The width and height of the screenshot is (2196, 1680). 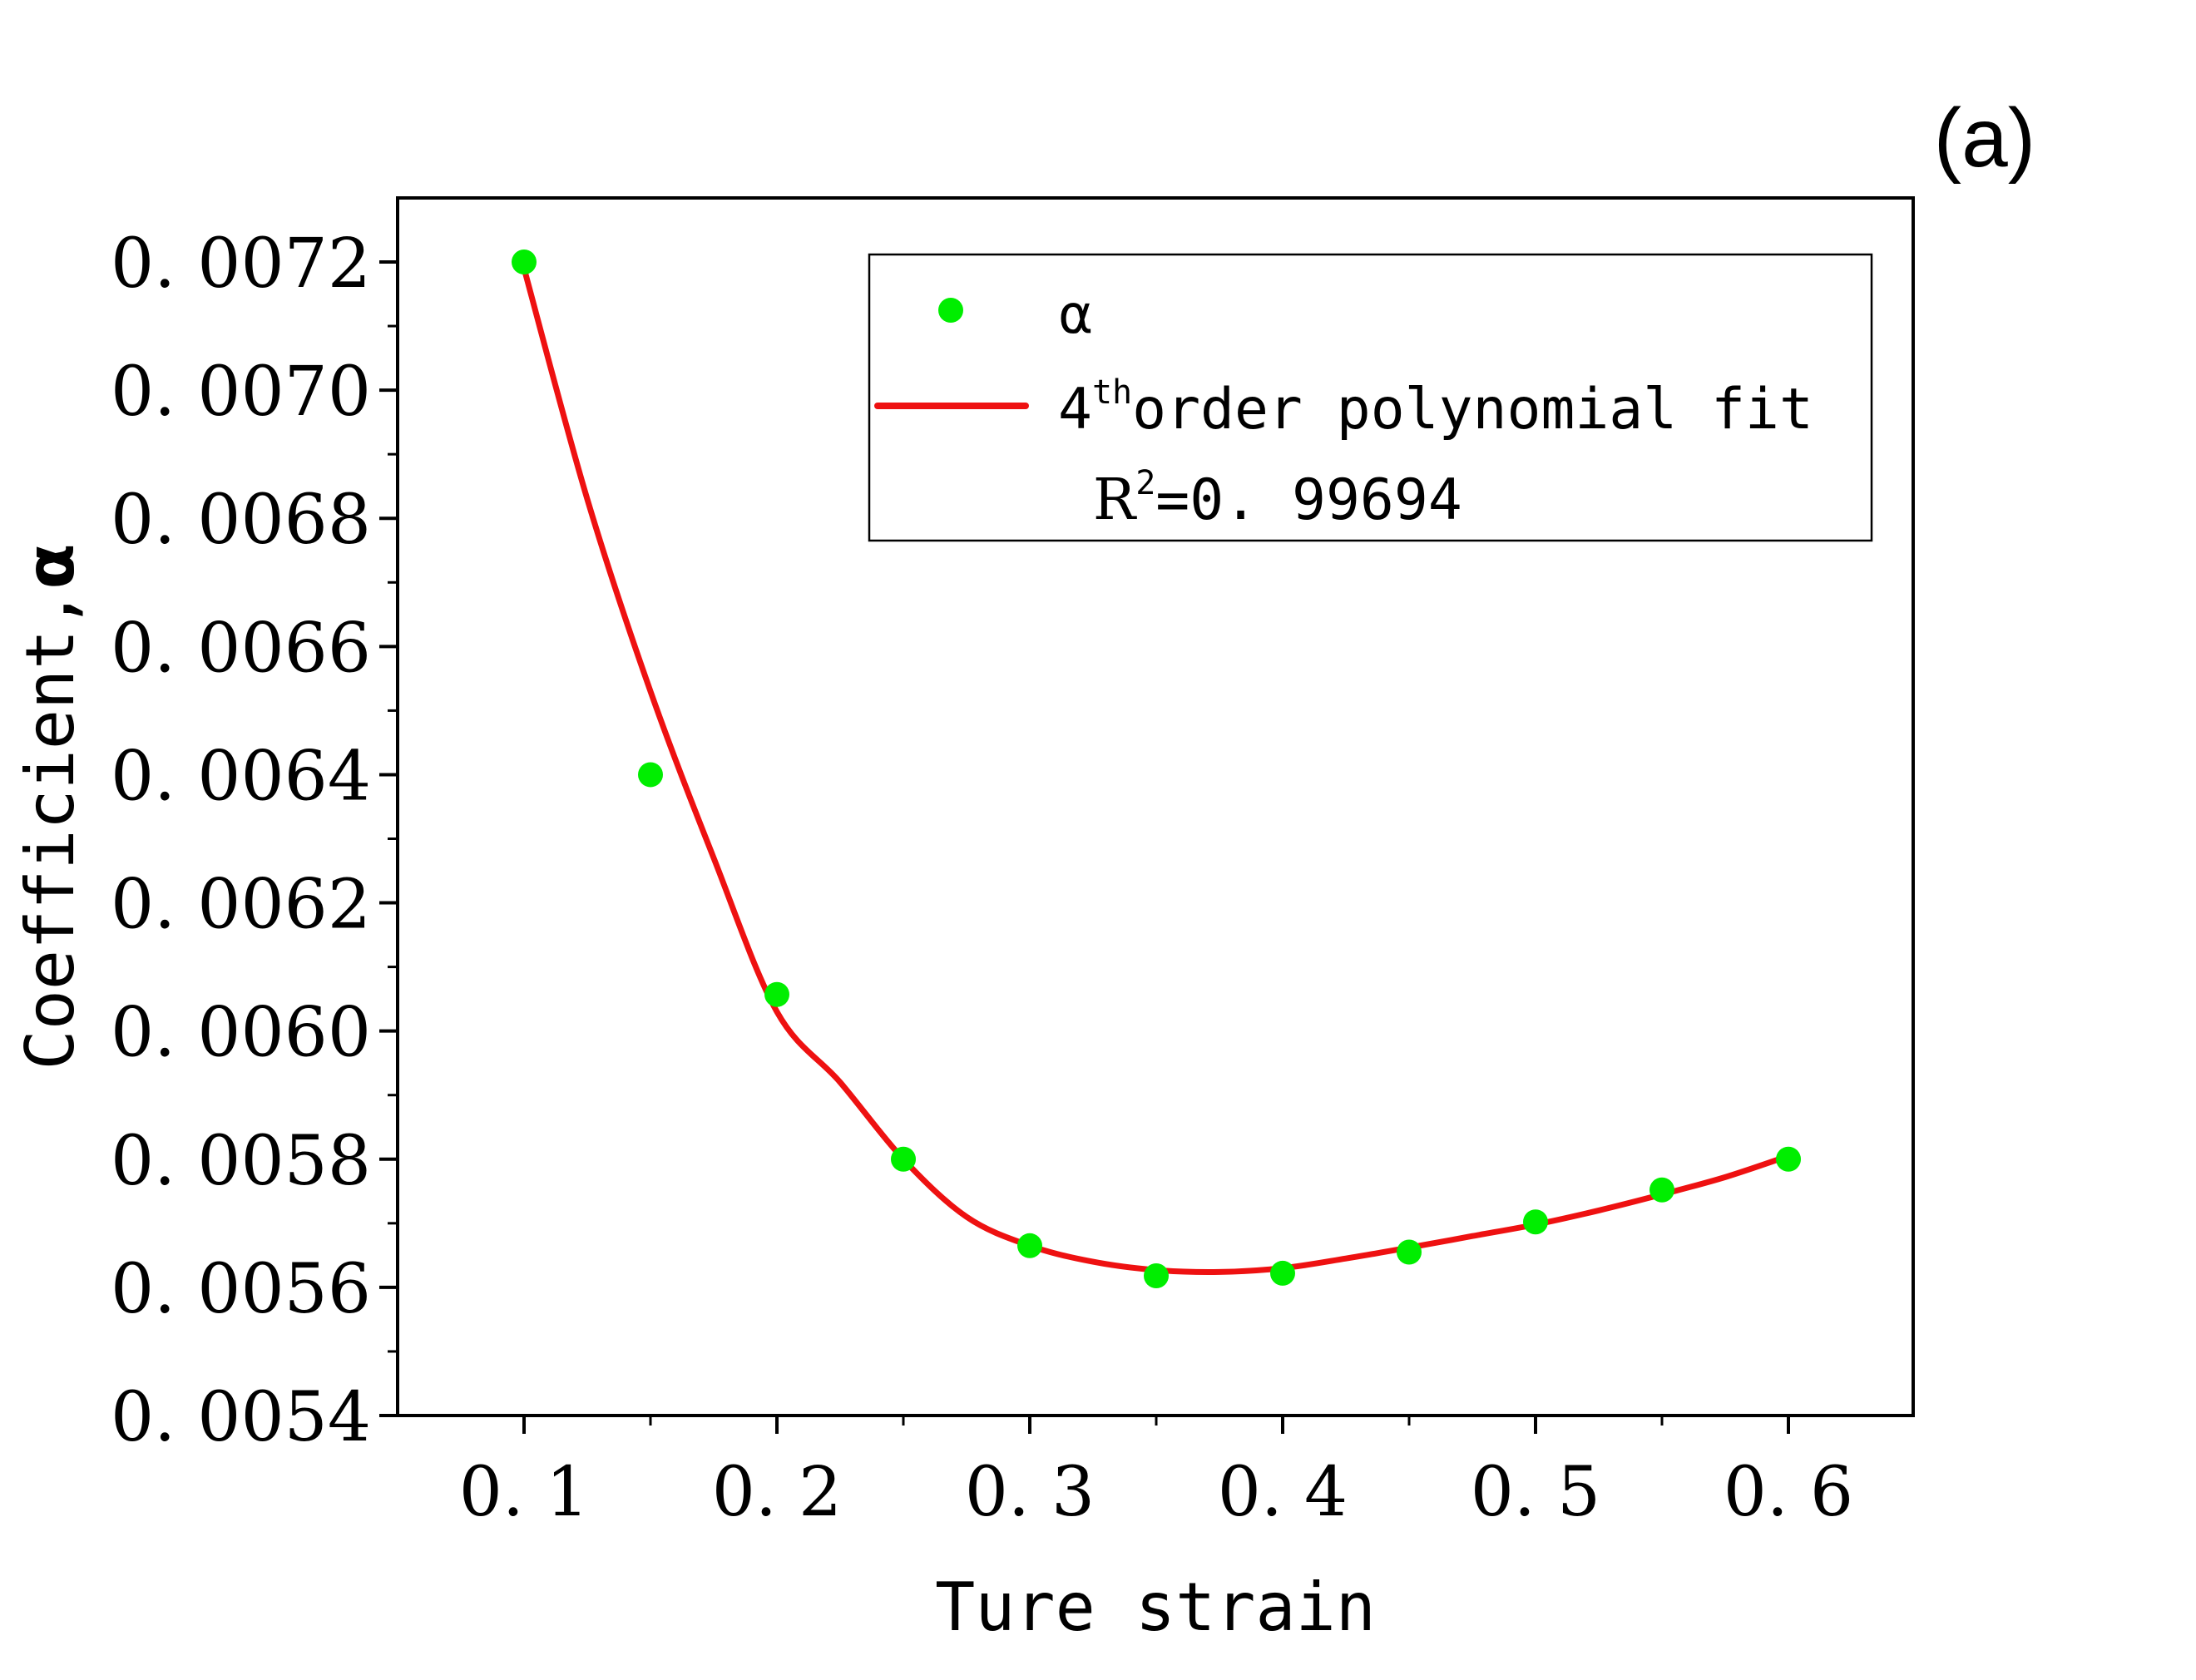 What do you see at coordinates (241, 1417) in the screenshot?
I see `y-tick-label: 0. 0054` at bounding box center [241, 1417].